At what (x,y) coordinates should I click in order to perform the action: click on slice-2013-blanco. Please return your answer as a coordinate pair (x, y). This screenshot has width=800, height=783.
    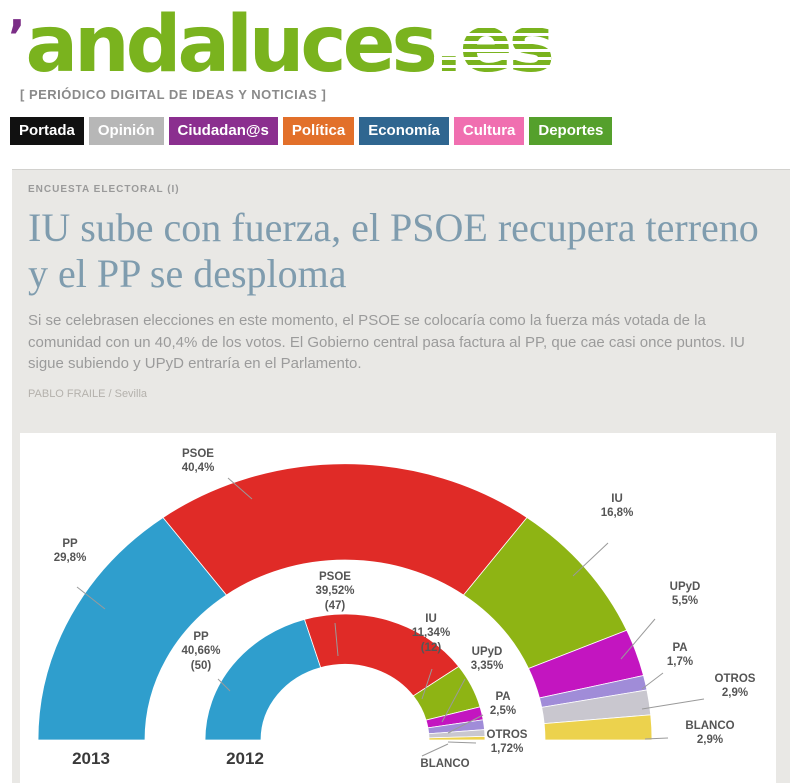
    Looking at the image, I should click on (598, 727).